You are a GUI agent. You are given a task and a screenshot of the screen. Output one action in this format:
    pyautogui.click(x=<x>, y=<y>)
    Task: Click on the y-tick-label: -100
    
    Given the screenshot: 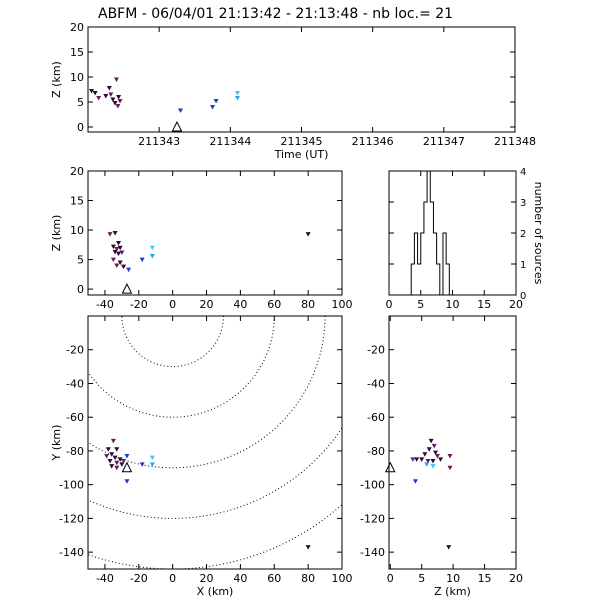 What is the action you would take?
    pyautogui.click(x=71, y=485)
    